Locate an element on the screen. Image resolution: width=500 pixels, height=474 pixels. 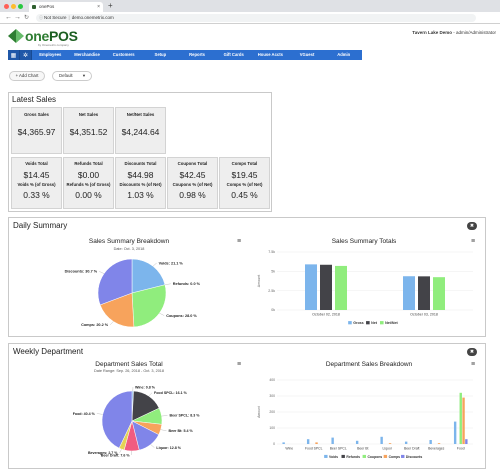
voids-total-label: Voids Total is located at coordinates (36, 163).